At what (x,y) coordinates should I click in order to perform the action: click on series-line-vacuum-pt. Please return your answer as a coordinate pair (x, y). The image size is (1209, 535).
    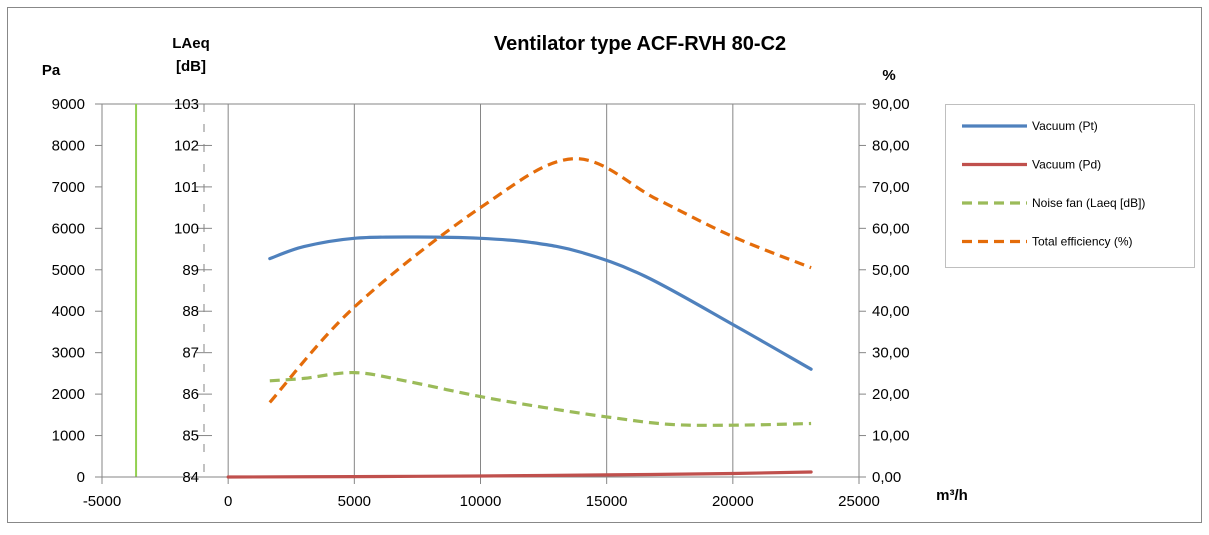
    Looking at the image, I should click on (540, 303).